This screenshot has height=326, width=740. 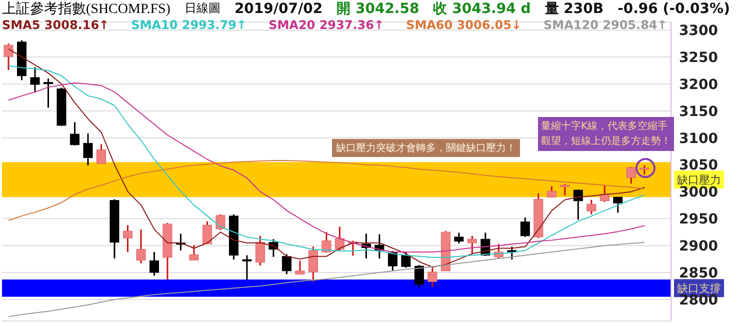 What do you see at coordinates (464, 25) in the screenshot?
I see `text: SMA60 3006.05↓` at bounding box center [464, 25].